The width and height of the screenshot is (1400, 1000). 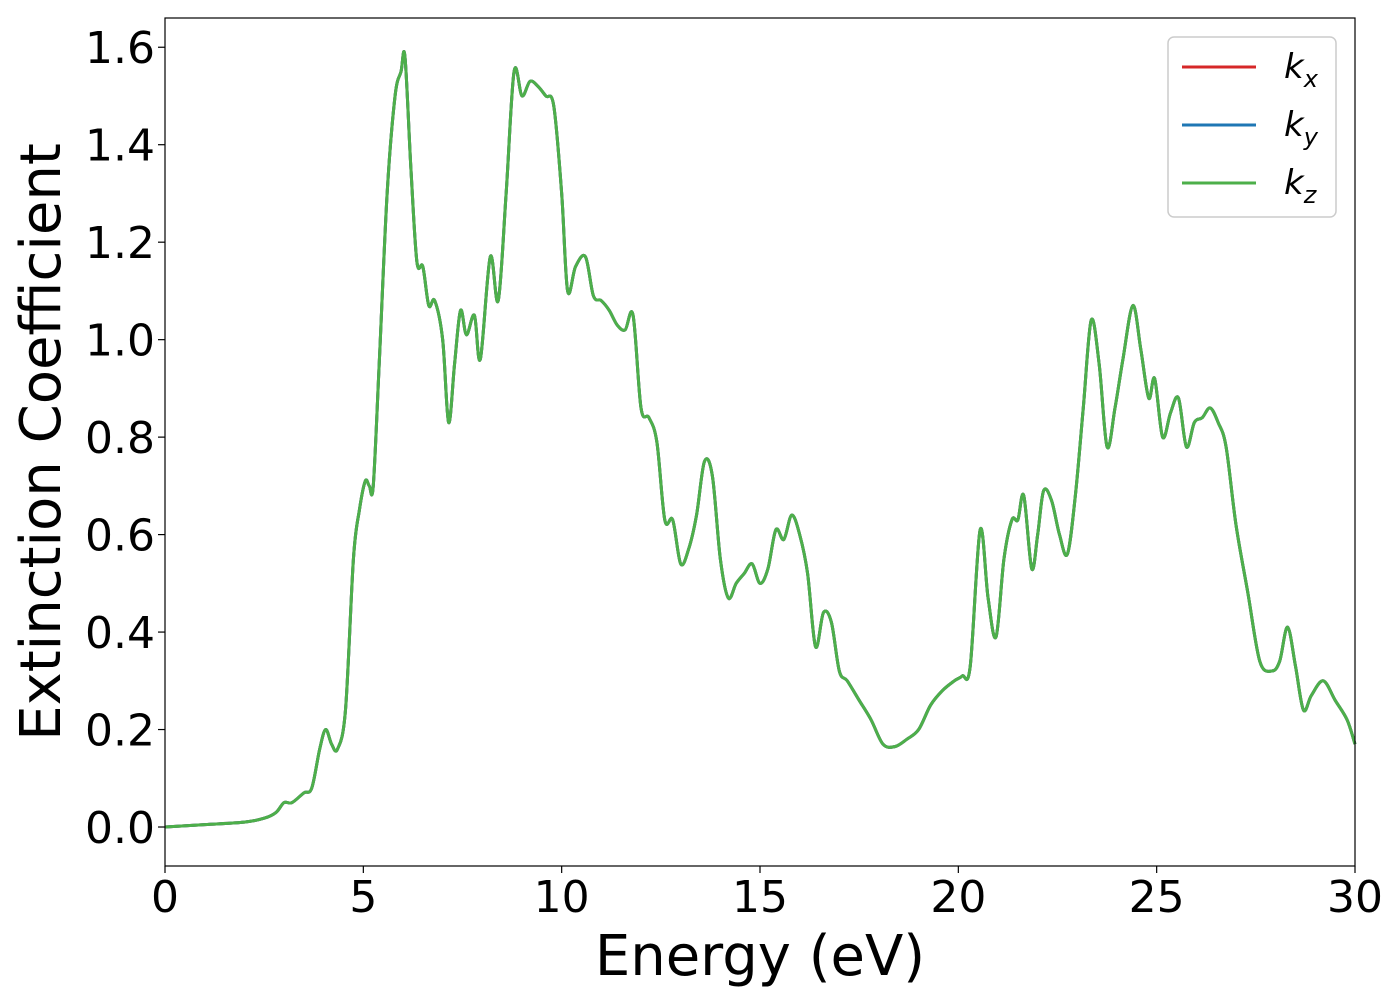 What do you see at coordinates (120, 633) in the screenshot?
I see `y-tick-label: 0.4` at bounding box center [120, 633].